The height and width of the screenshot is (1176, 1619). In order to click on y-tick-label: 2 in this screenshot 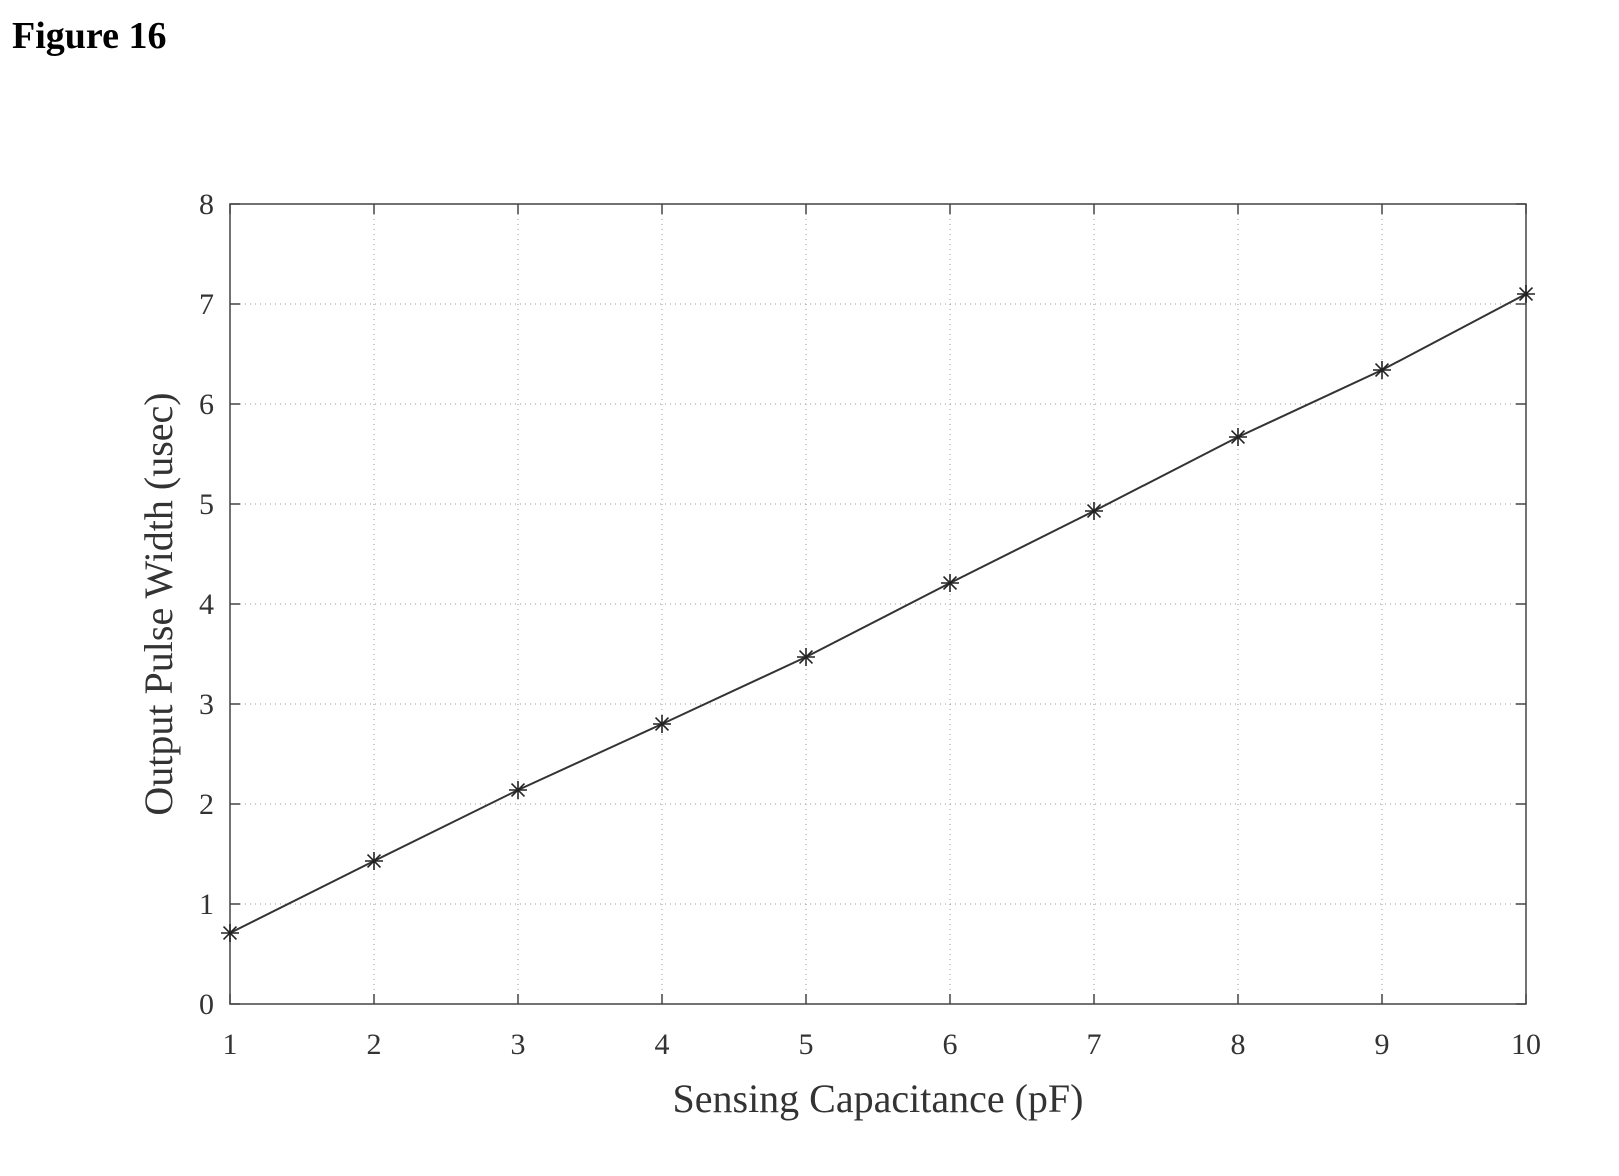, I will do `click(206, 804)`.